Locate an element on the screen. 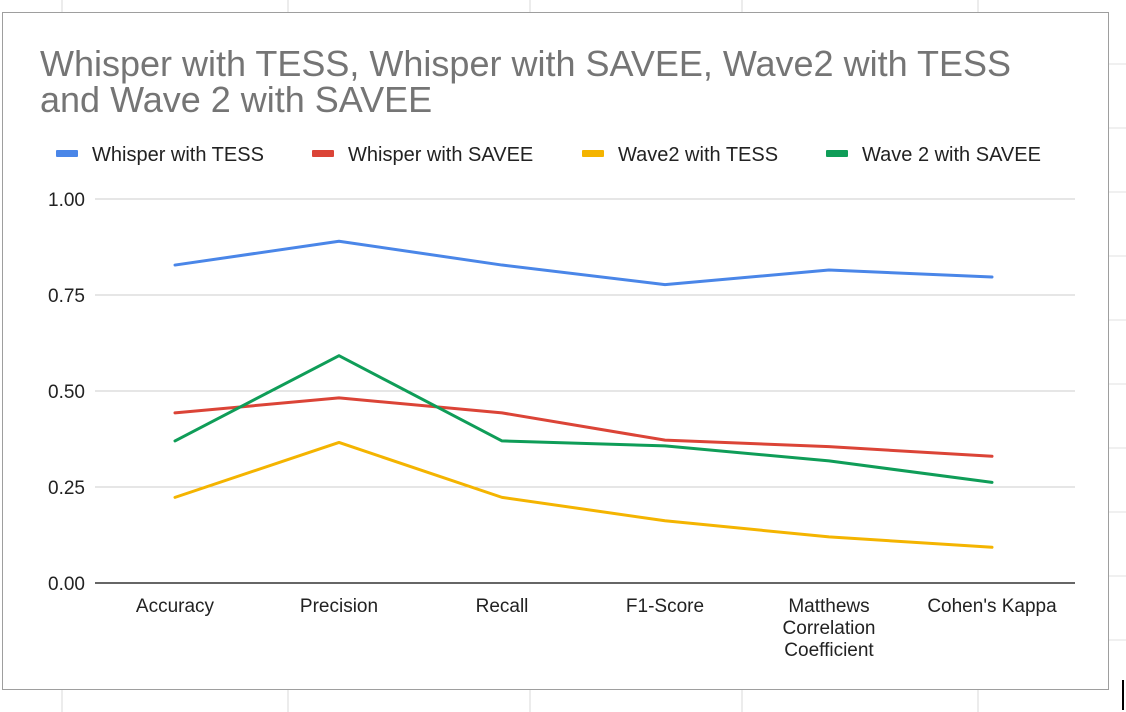 The height and width of the screenshot is (712, 1126). legend-entry: Whisper with SAVEE is located at coordinates (440, 155).